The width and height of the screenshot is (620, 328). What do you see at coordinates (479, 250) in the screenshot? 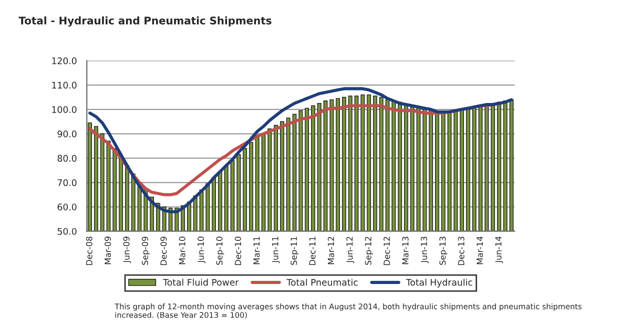
I see `x-tick-label: Mar-14` at bounding box center [479, 250].